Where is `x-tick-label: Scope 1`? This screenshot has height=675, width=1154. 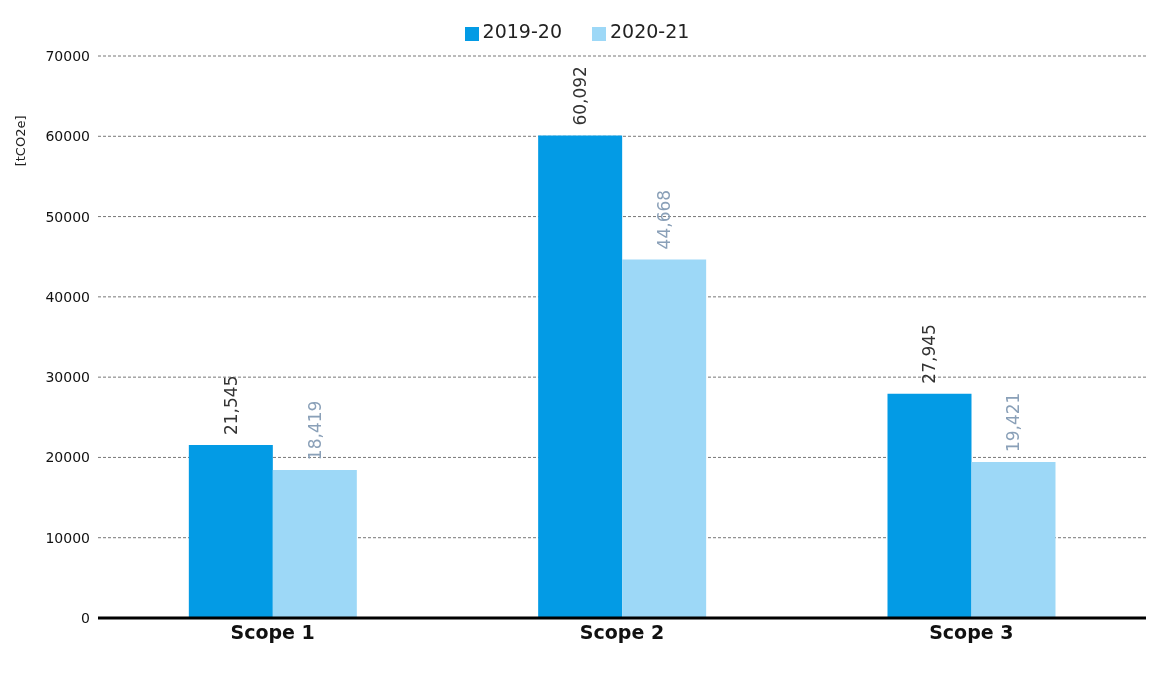 x-tick-label: Scope 1 is located at coordinates (272, 632).